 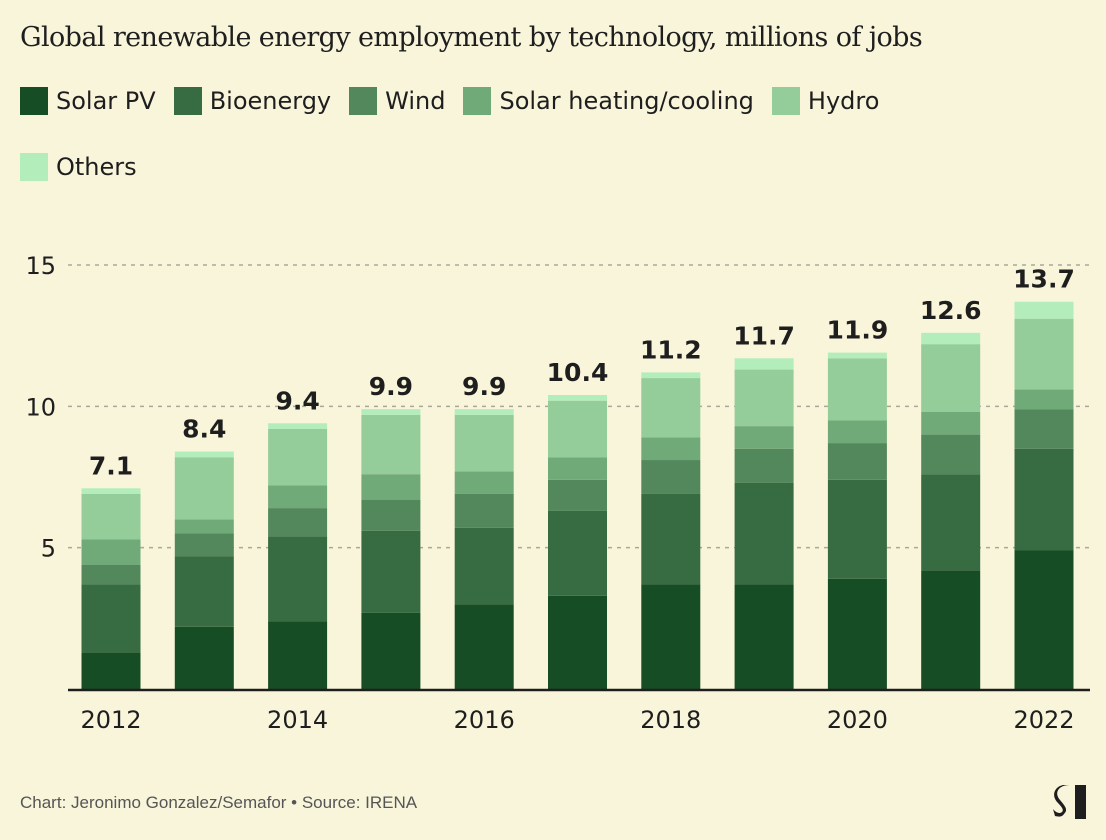 What do you see at coordinates (415, 101) in the screenshot?
I see `legend-label: Wind` at bounding box center [415, 101].